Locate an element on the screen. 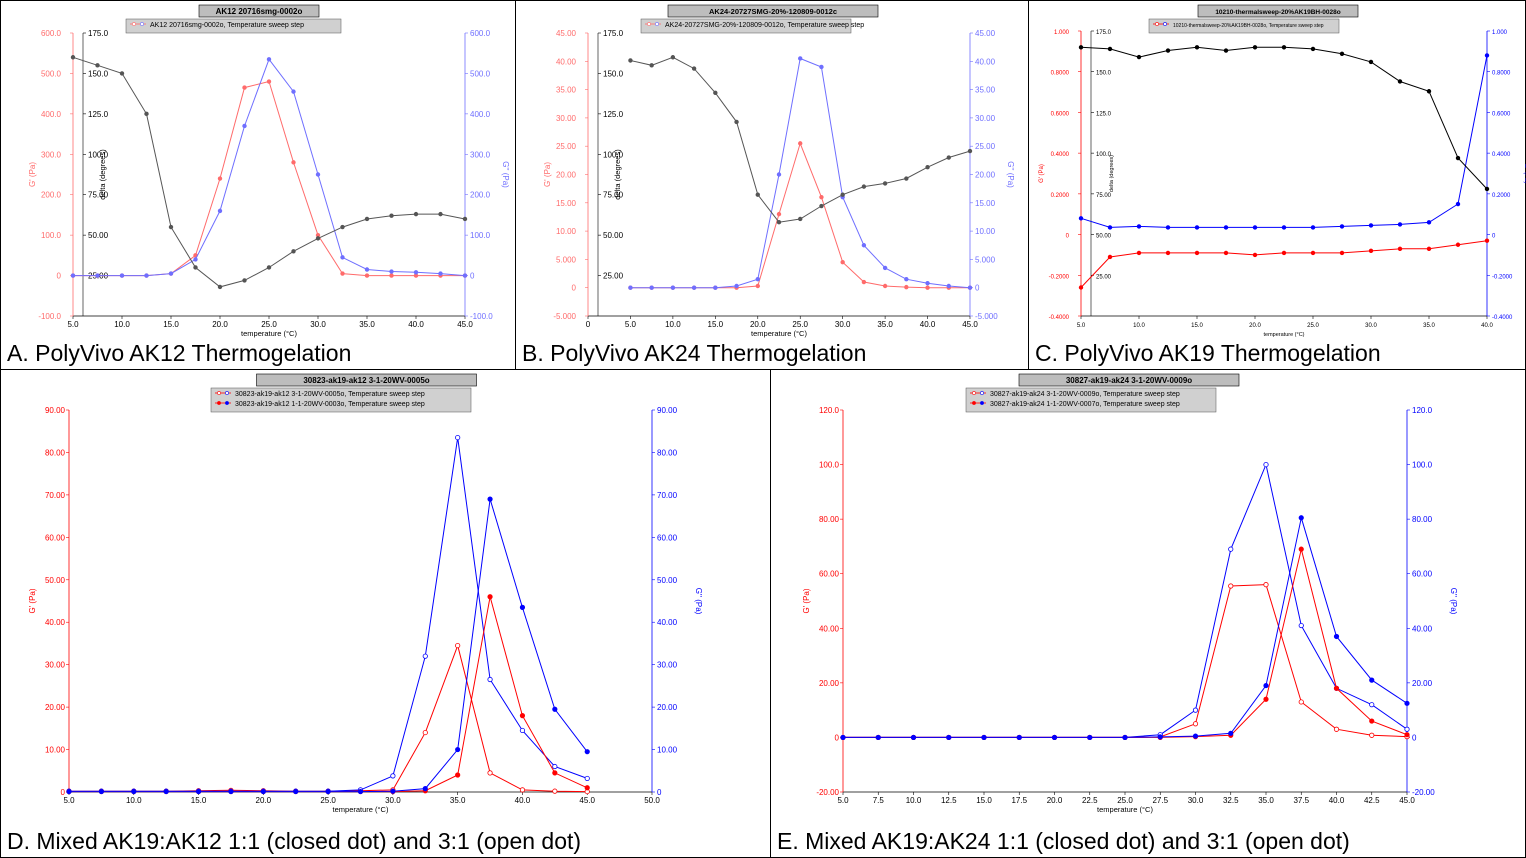 The image size is (1526, 858). title-box is located at coordinates (259, 11).